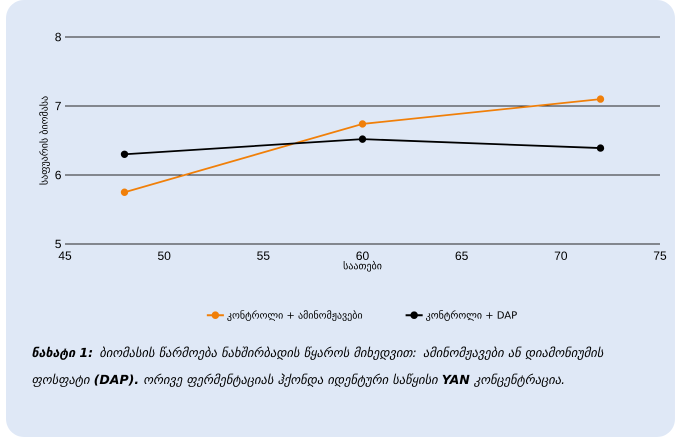 This screenshot has height=439, width=675. What do you see at coordinates (660, 256) in the screenshot?
I see `x-tick-label: 75` at bounding box center [660, 256].